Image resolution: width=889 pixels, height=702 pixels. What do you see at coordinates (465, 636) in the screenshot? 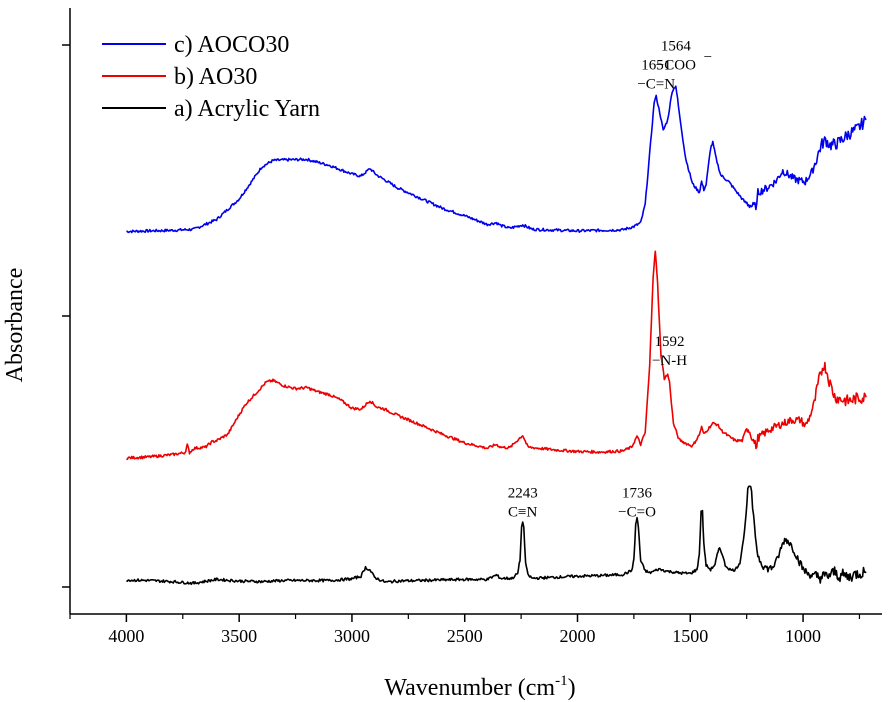
I see `x-tick-label: 2500` at bounding box center [465, 636].